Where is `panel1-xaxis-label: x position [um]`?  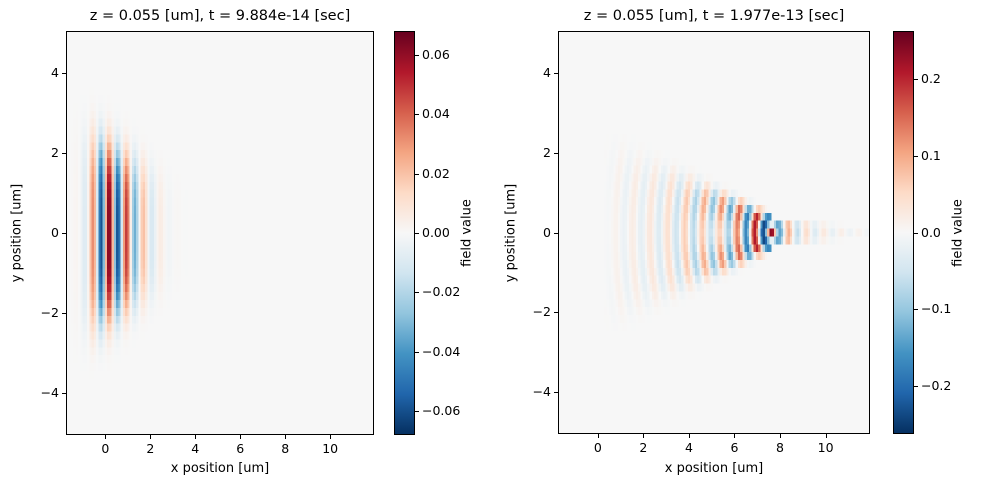 panel1-xaxis-label: x position [um] is located at coordinates (220, 468).